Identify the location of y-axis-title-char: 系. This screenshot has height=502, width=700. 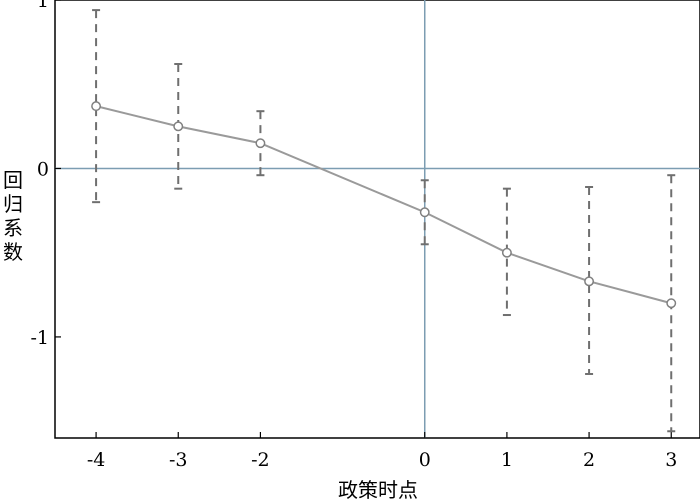
(13, 228).